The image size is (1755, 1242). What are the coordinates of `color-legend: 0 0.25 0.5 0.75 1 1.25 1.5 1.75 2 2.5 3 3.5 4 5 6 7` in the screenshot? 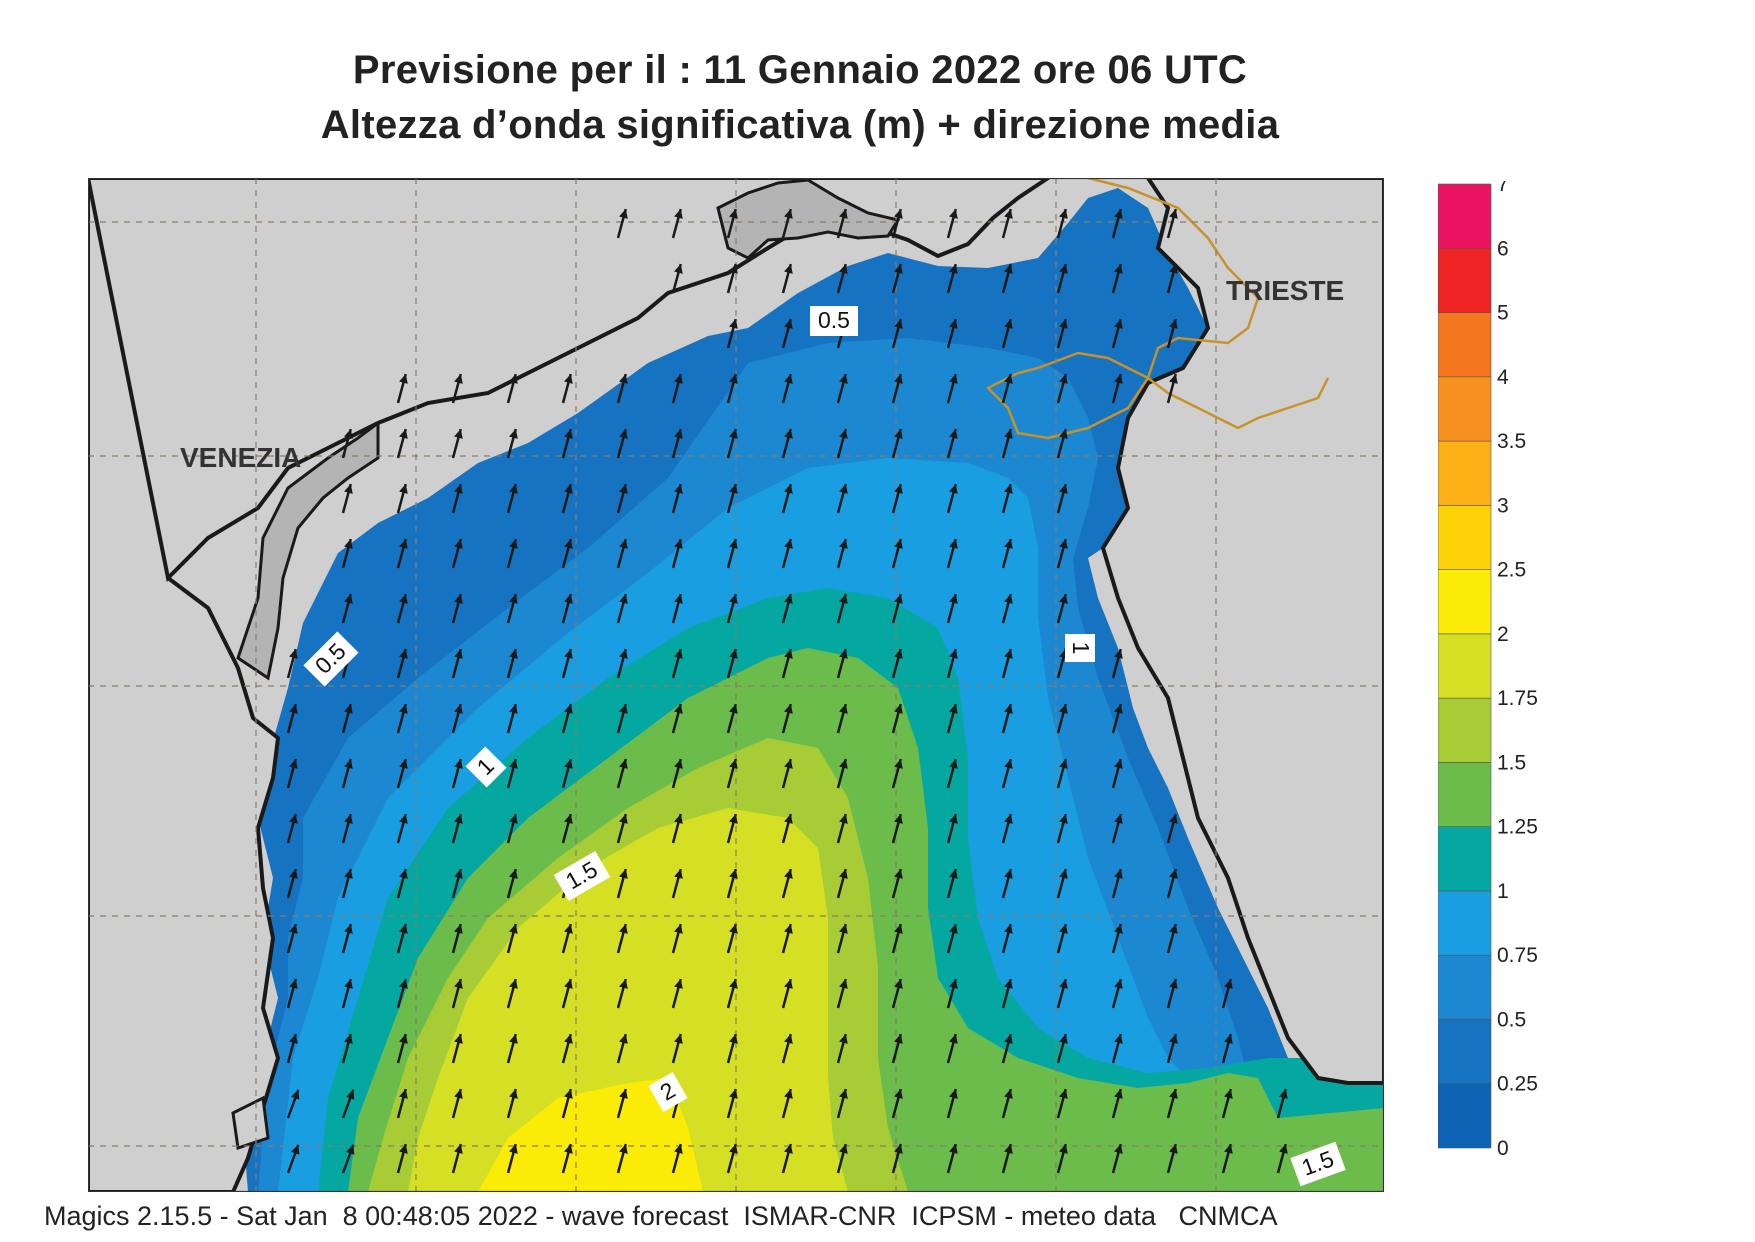 It's located at (1488, 670).